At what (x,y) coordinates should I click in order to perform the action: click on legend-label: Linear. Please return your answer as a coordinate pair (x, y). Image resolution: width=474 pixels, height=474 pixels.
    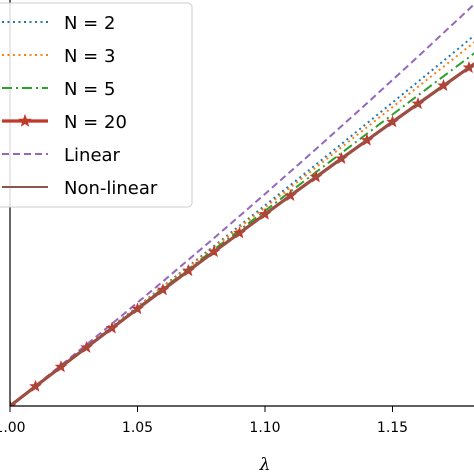
    Looking at the image, I should click on (92, 155).